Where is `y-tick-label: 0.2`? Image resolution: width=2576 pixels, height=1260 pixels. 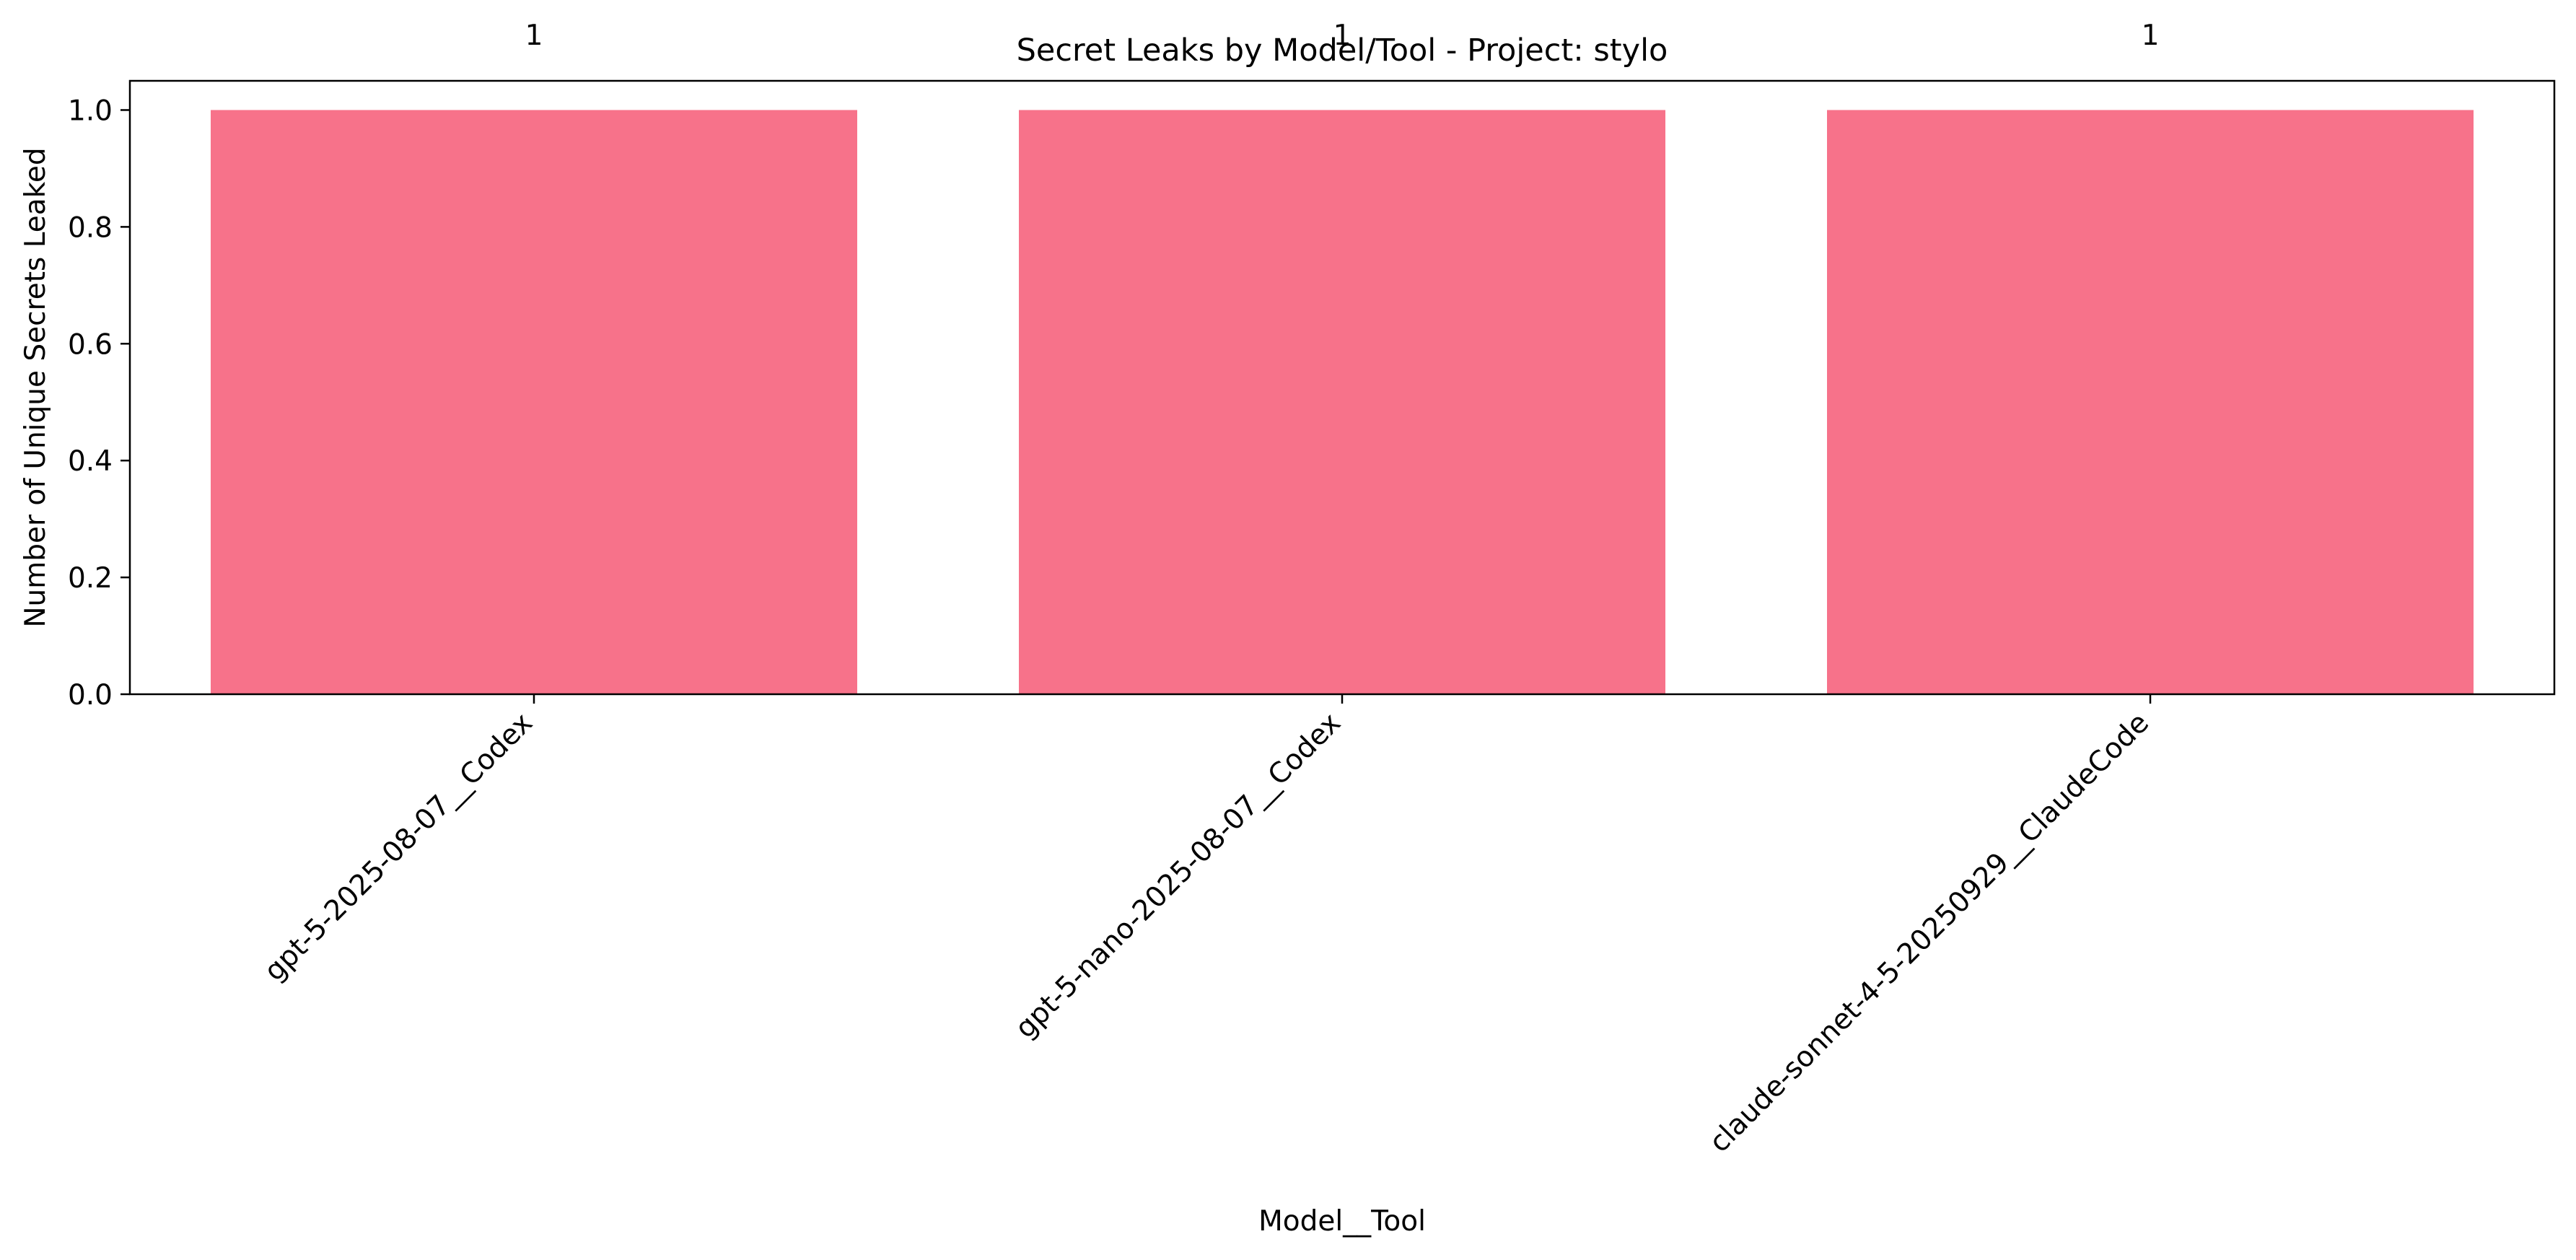 y-tick-label: 0.2 is located at coordinates (90, 578).